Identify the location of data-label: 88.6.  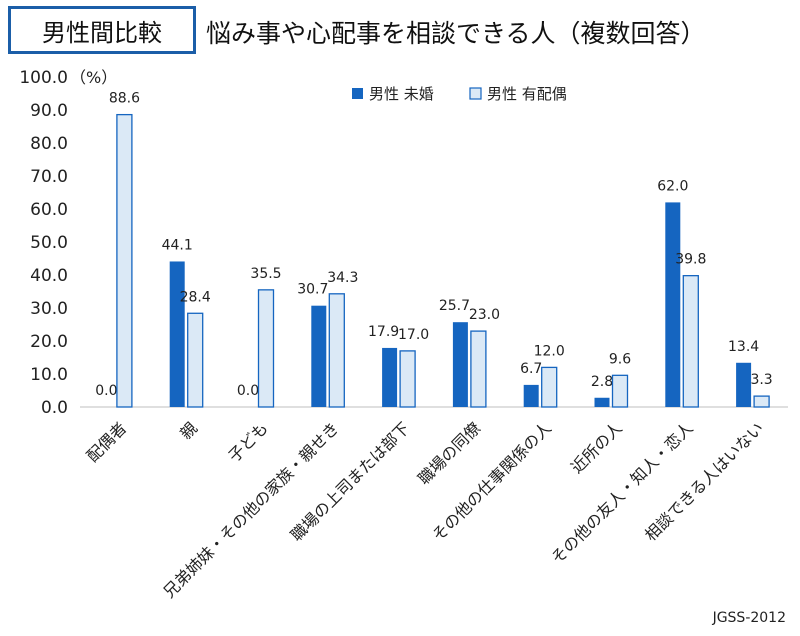
(124, 99).